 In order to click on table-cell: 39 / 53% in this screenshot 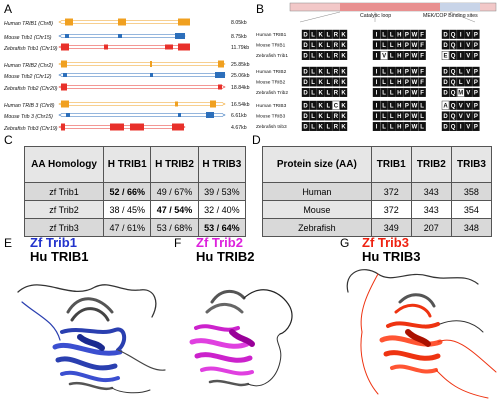, I will do `click(222, 191)`.